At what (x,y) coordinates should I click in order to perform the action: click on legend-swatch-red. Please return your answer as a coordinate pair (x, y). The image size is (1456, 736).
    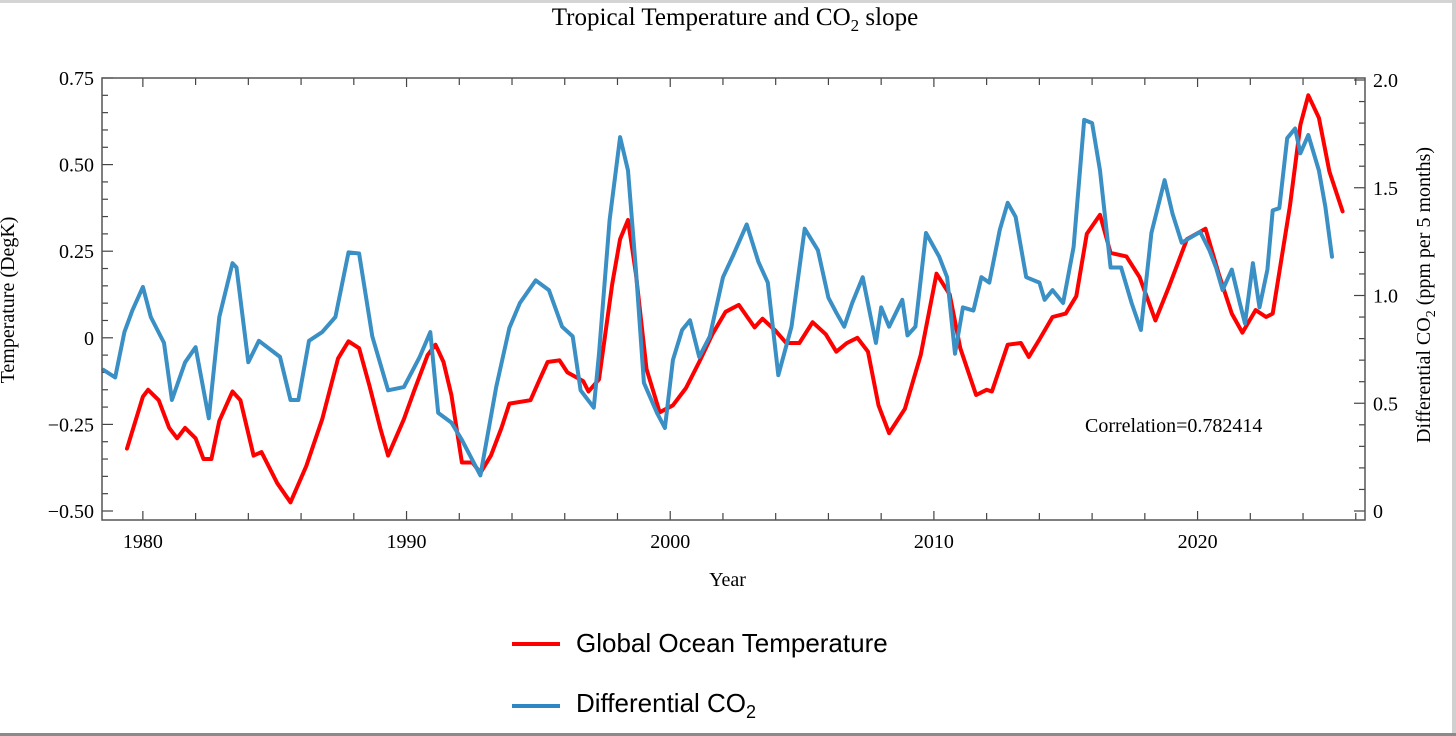
    Looking at the image, I should click on (536, 643).